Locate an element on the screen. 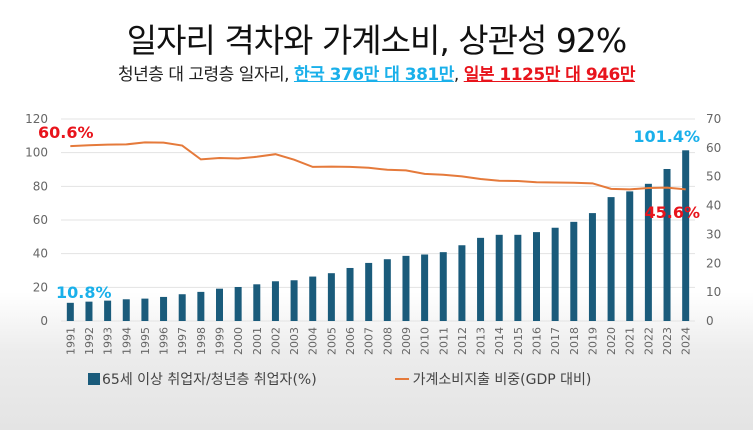 This screenshot has height=430, width=753. bar-2011 is located at coordinates (443, 286).